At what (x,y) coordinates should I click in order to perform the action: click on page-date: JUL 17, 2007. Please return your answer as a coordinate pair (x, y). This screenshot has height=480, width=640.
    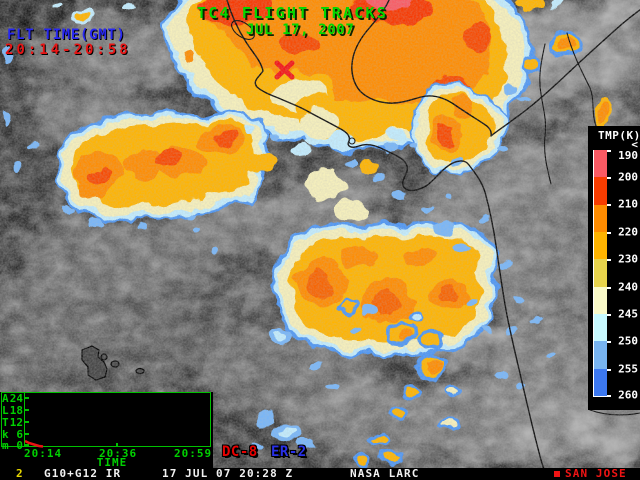
    Looking at the image, I should click on (300, 30).